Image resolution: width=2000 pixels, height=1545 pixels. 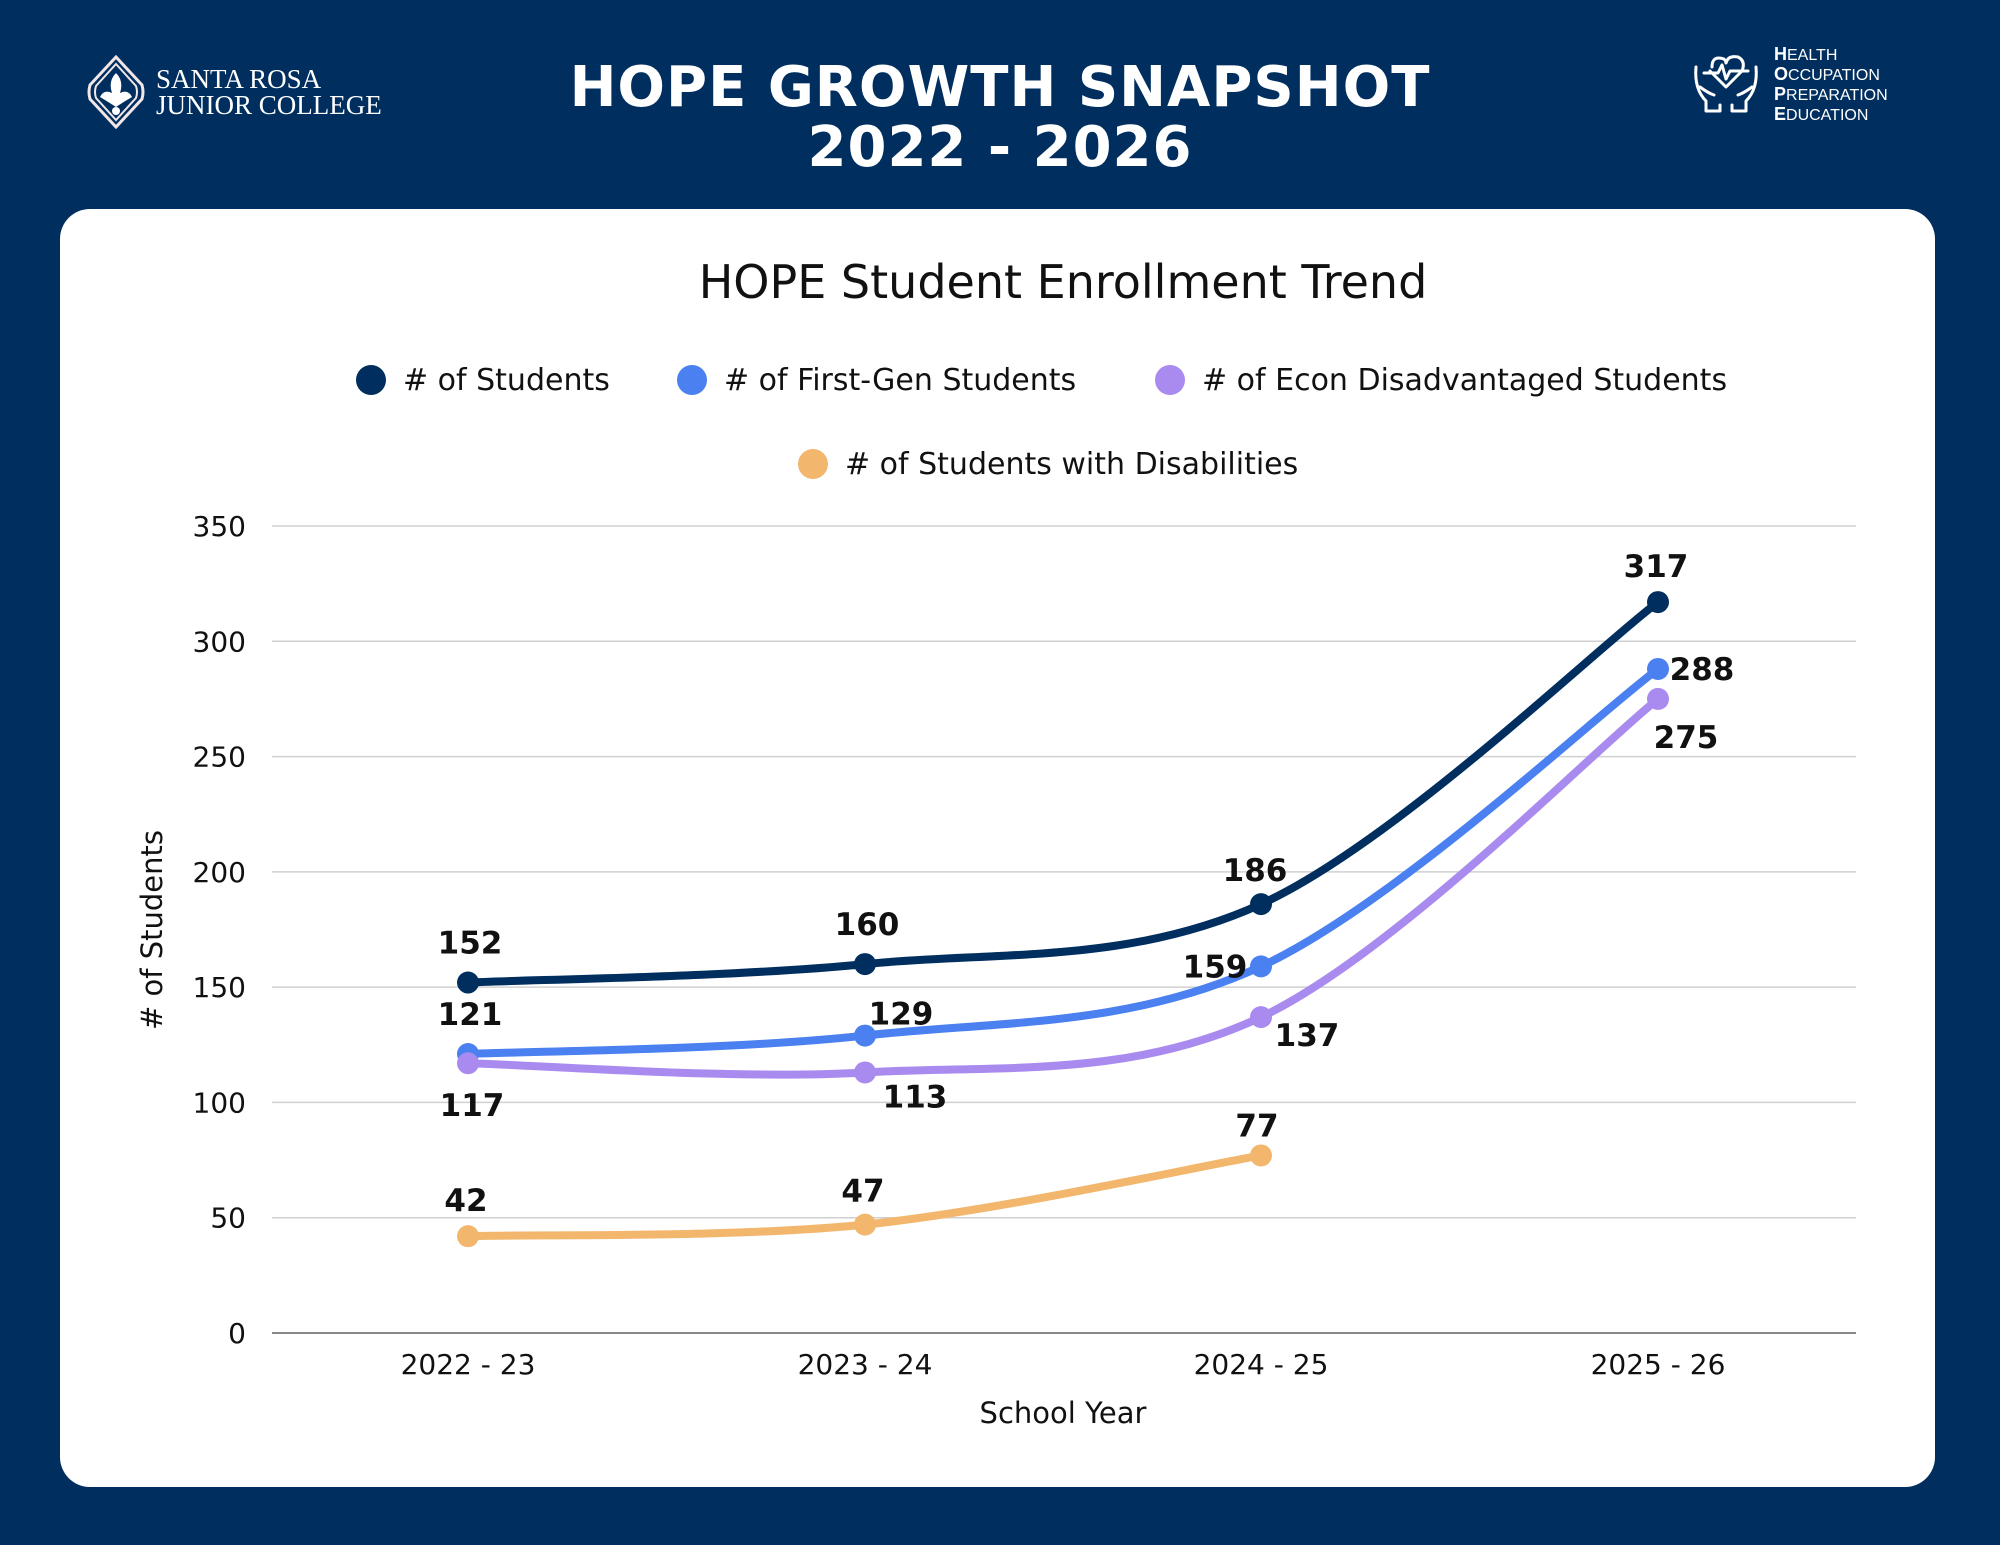 I want to click on data-label: 152, so click(x=470, y=944).